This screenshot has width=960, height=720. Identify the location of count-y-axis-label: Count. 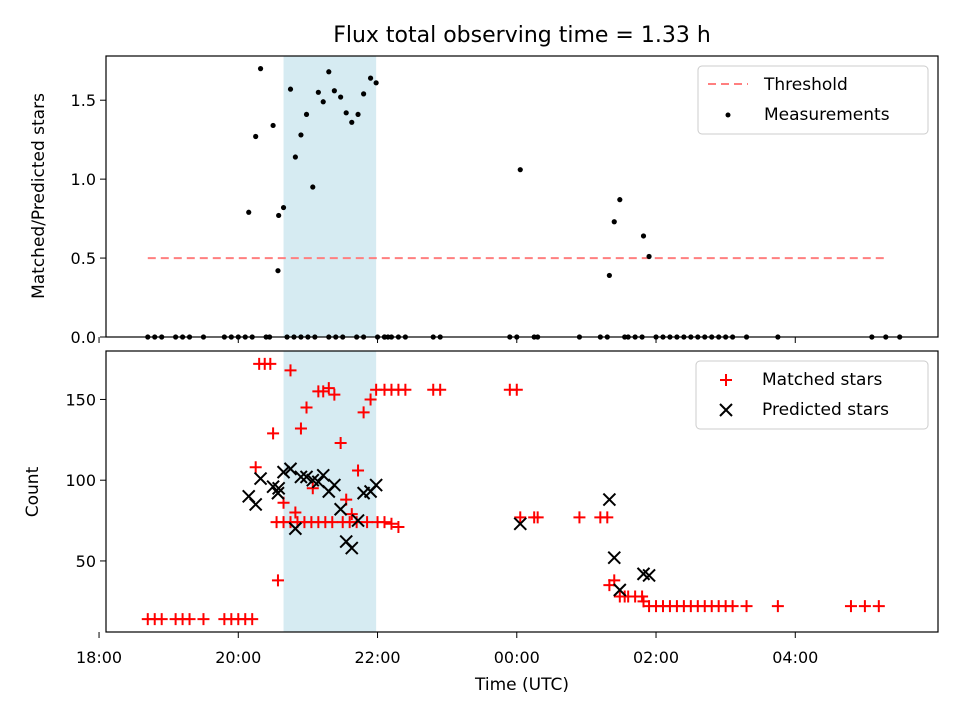
(33, 491).